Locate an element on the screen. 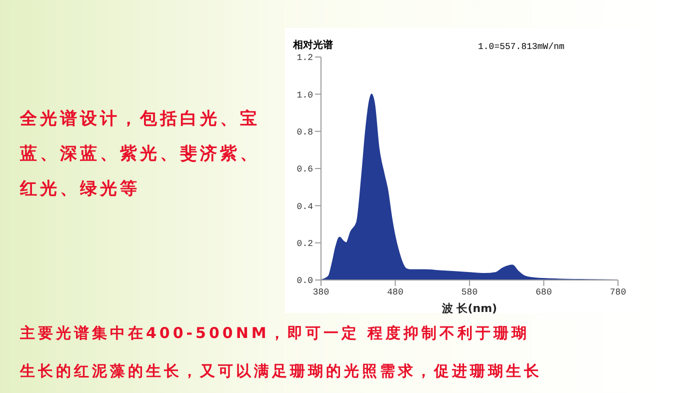 The image size is (675, 393). y-tick-label: 1.2 is located at coordinates (304, 58).